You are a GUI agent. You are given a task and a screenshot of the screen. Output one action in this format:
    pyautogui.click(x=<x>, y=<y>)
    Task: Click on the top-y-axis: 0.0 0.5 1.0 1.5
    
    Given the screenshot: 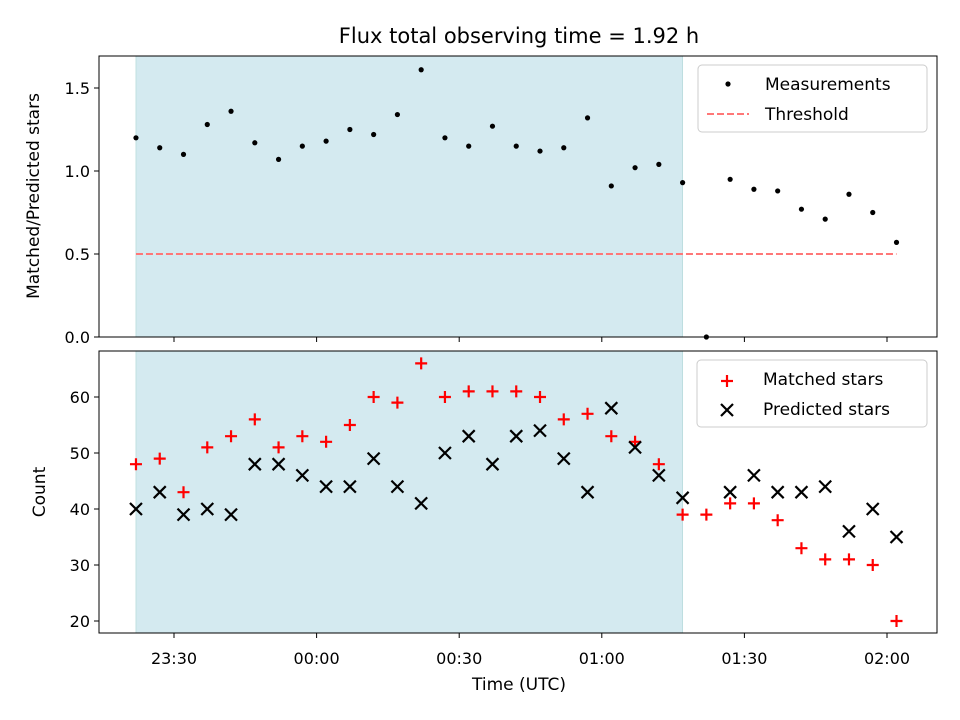 What is the action you would take?
    pyautogui.click(x=82, y=213)
    